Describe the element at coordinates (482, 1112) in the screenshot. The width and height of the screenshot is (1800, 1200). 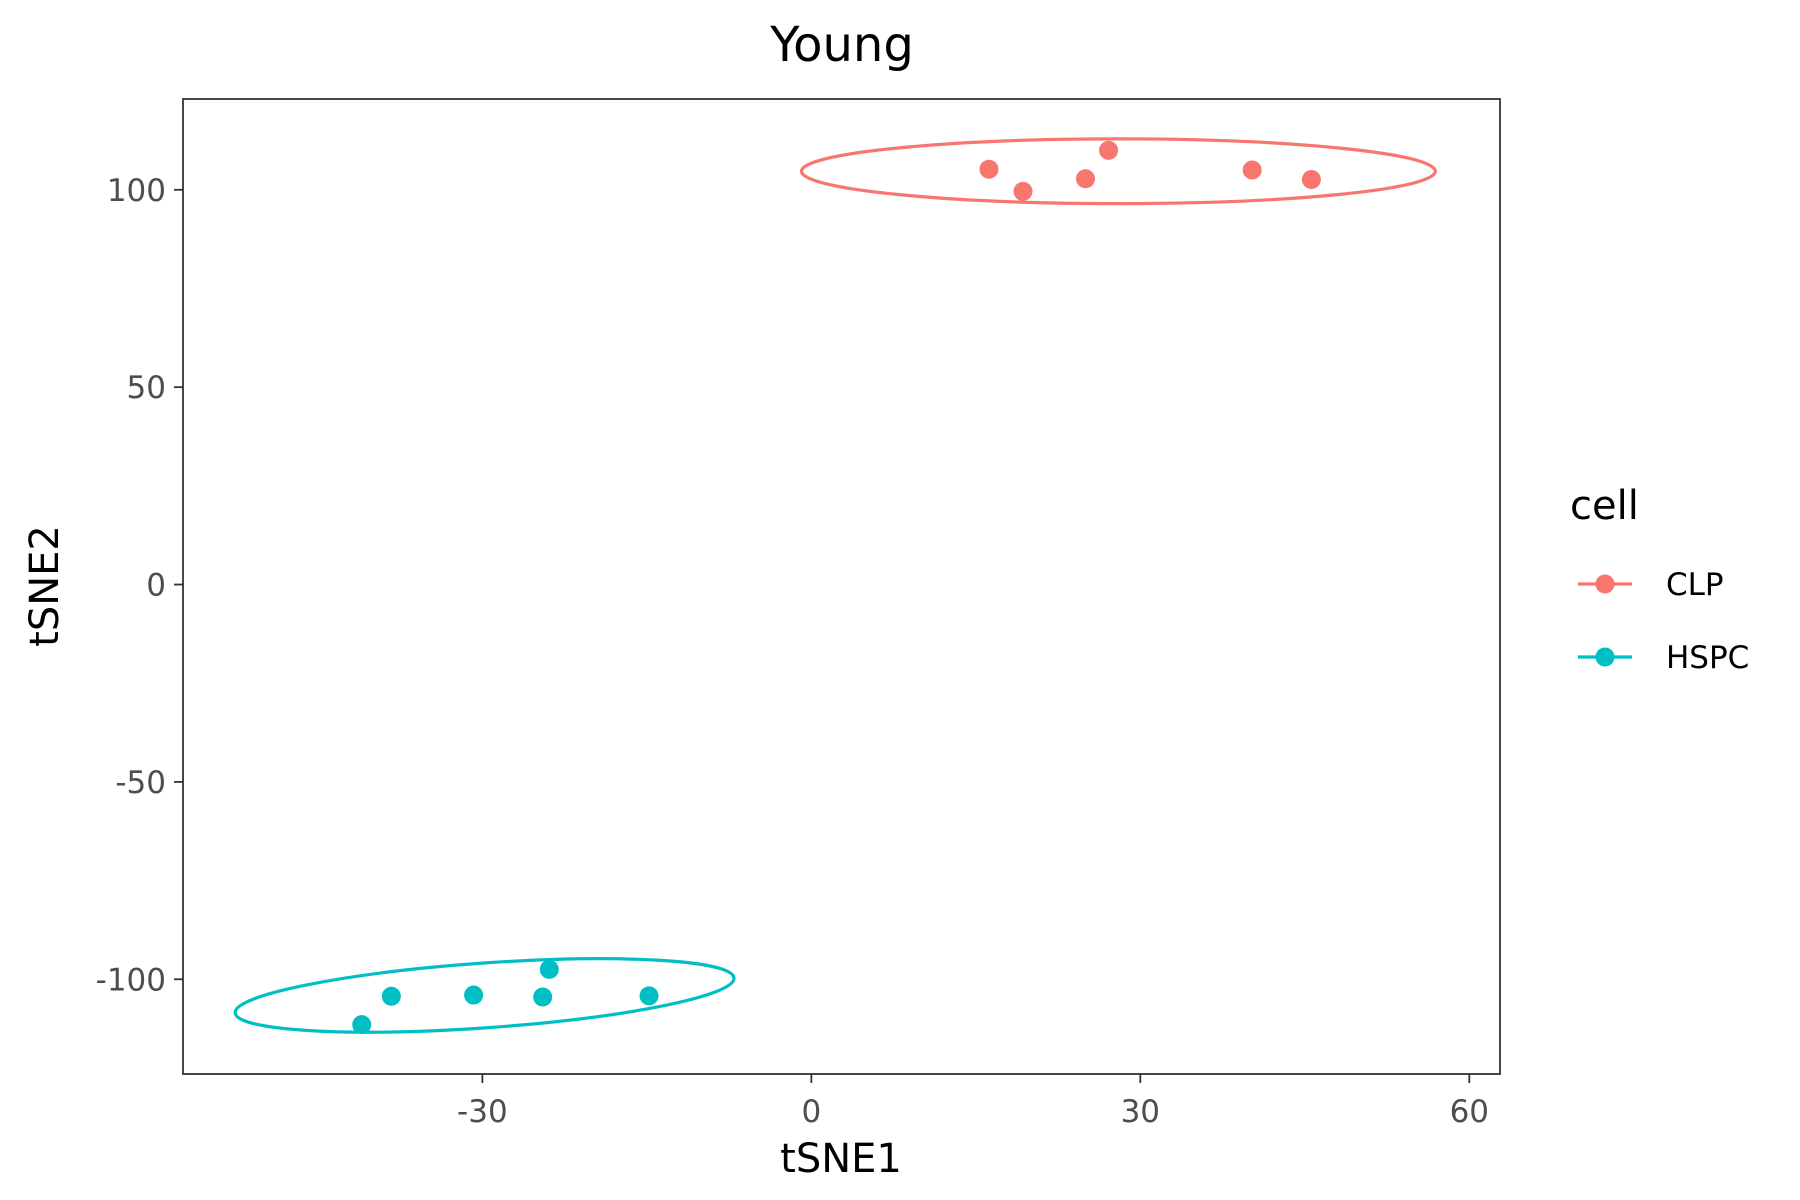
I see `x-tick-label: -30` at that location.